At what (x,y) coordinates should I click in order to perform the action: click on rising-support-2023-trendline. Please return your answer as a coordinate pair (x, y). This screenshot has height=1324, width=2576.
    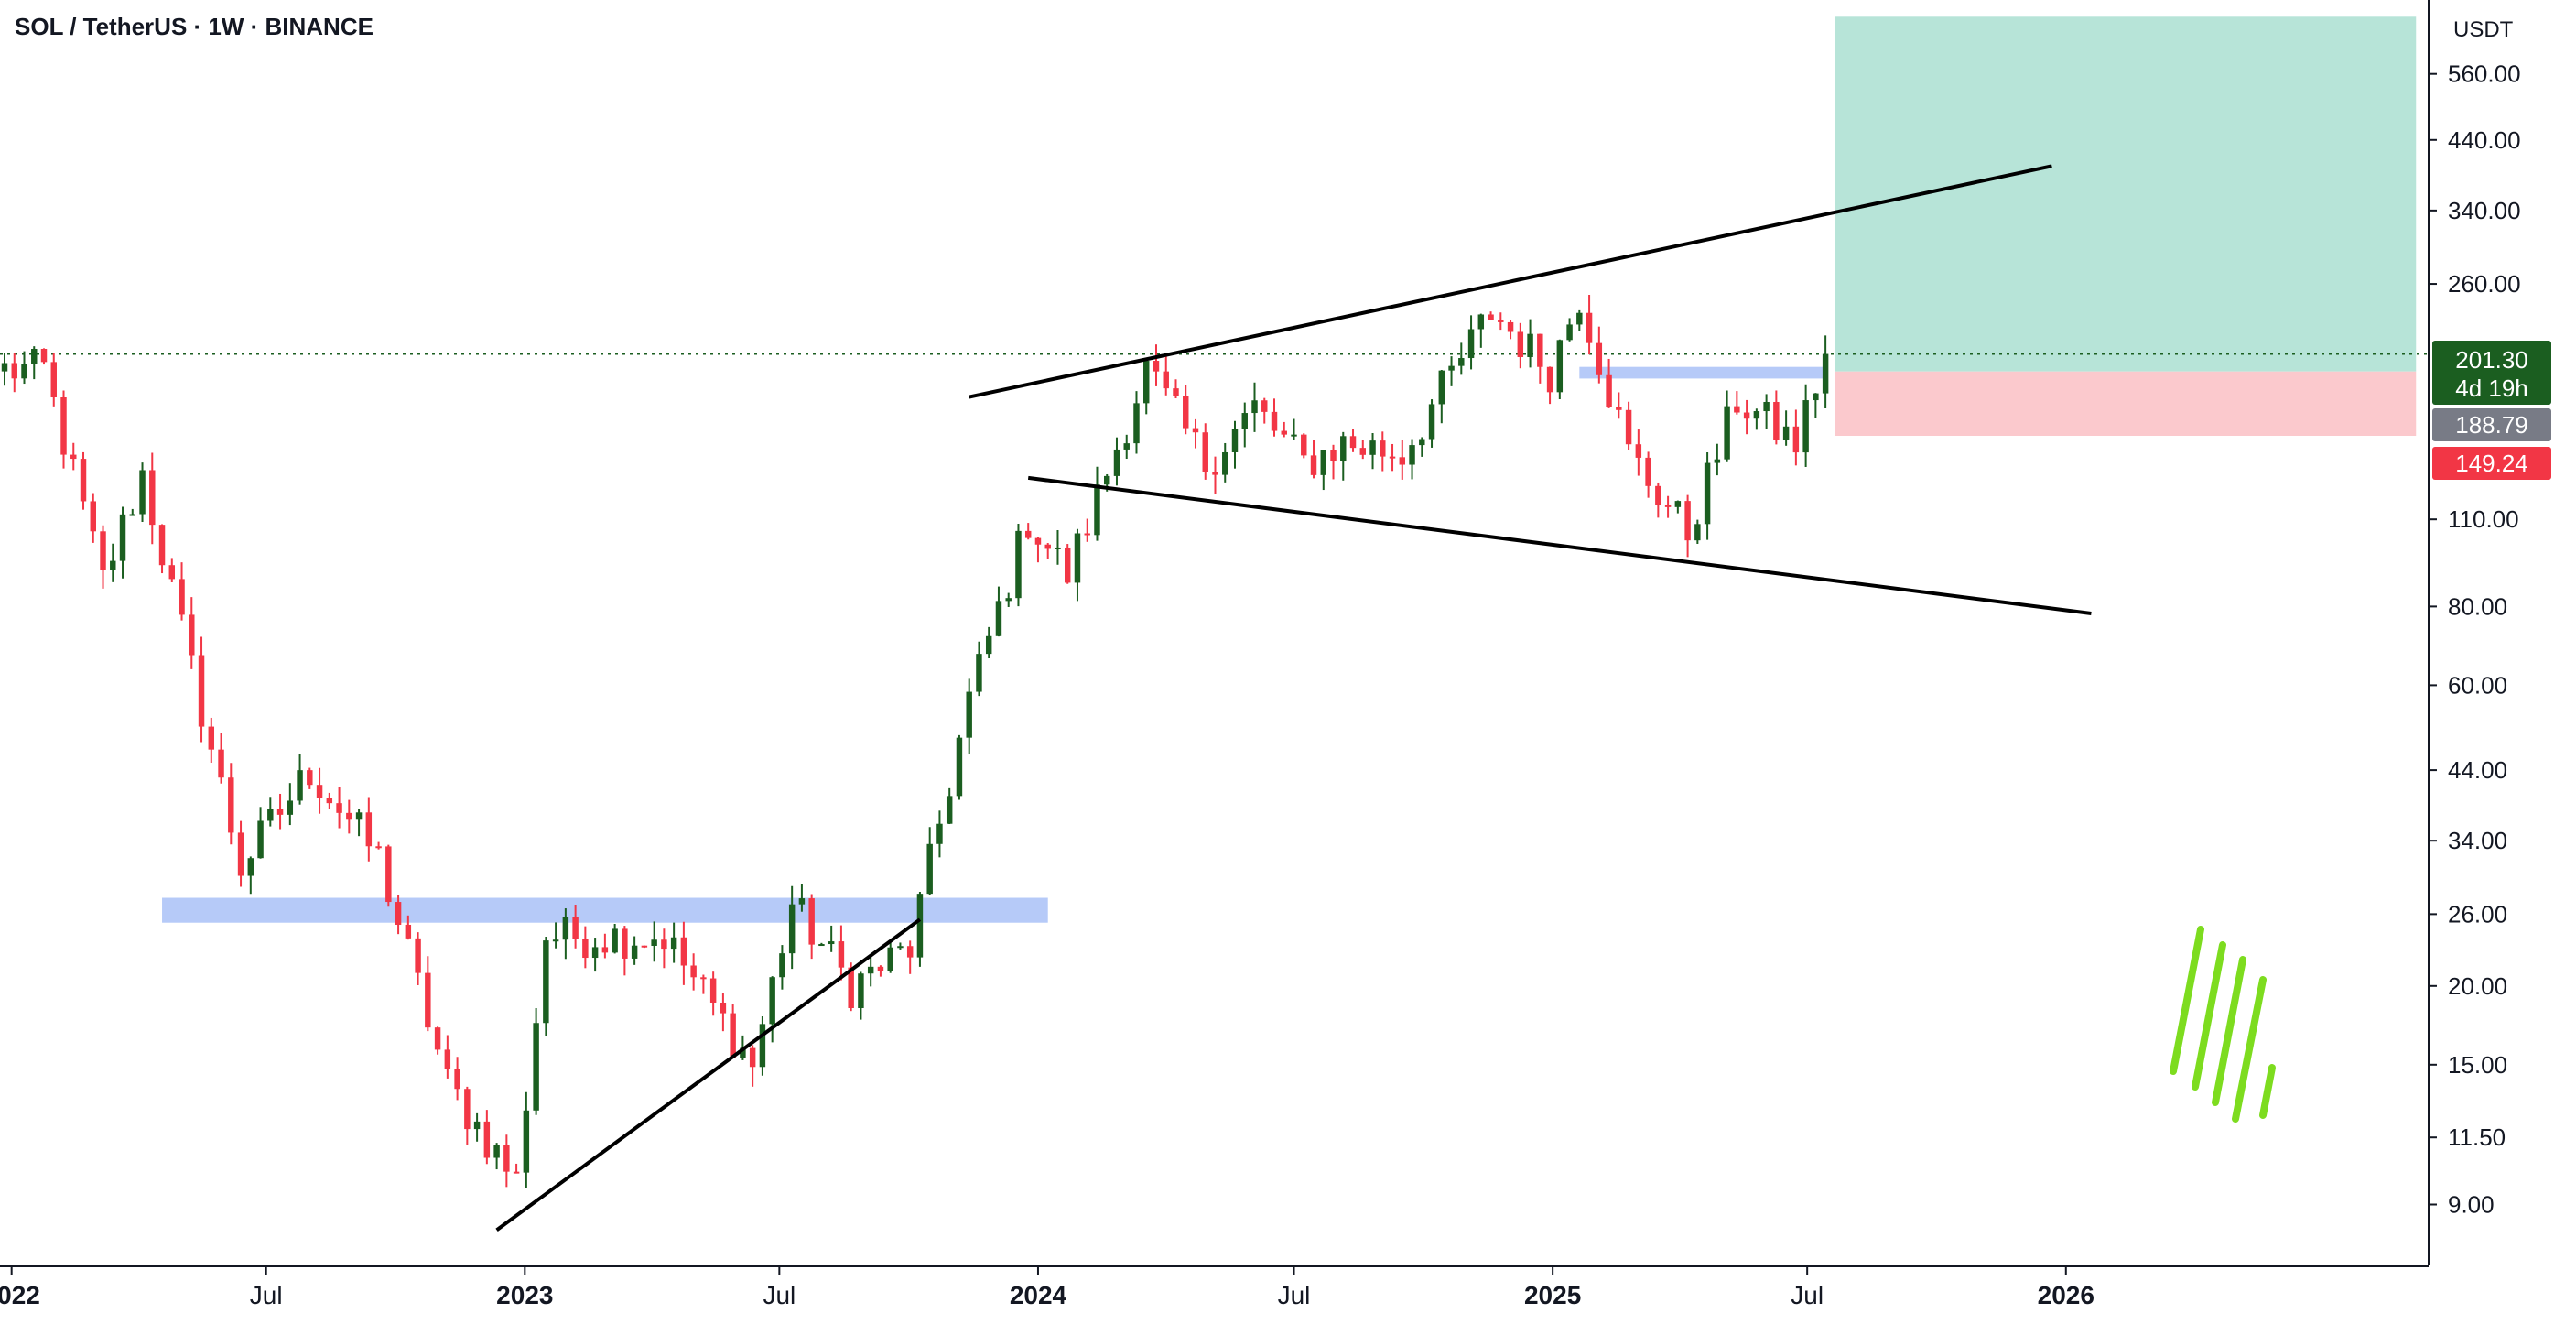
    Looking at the image, I should click on (709, 1074).